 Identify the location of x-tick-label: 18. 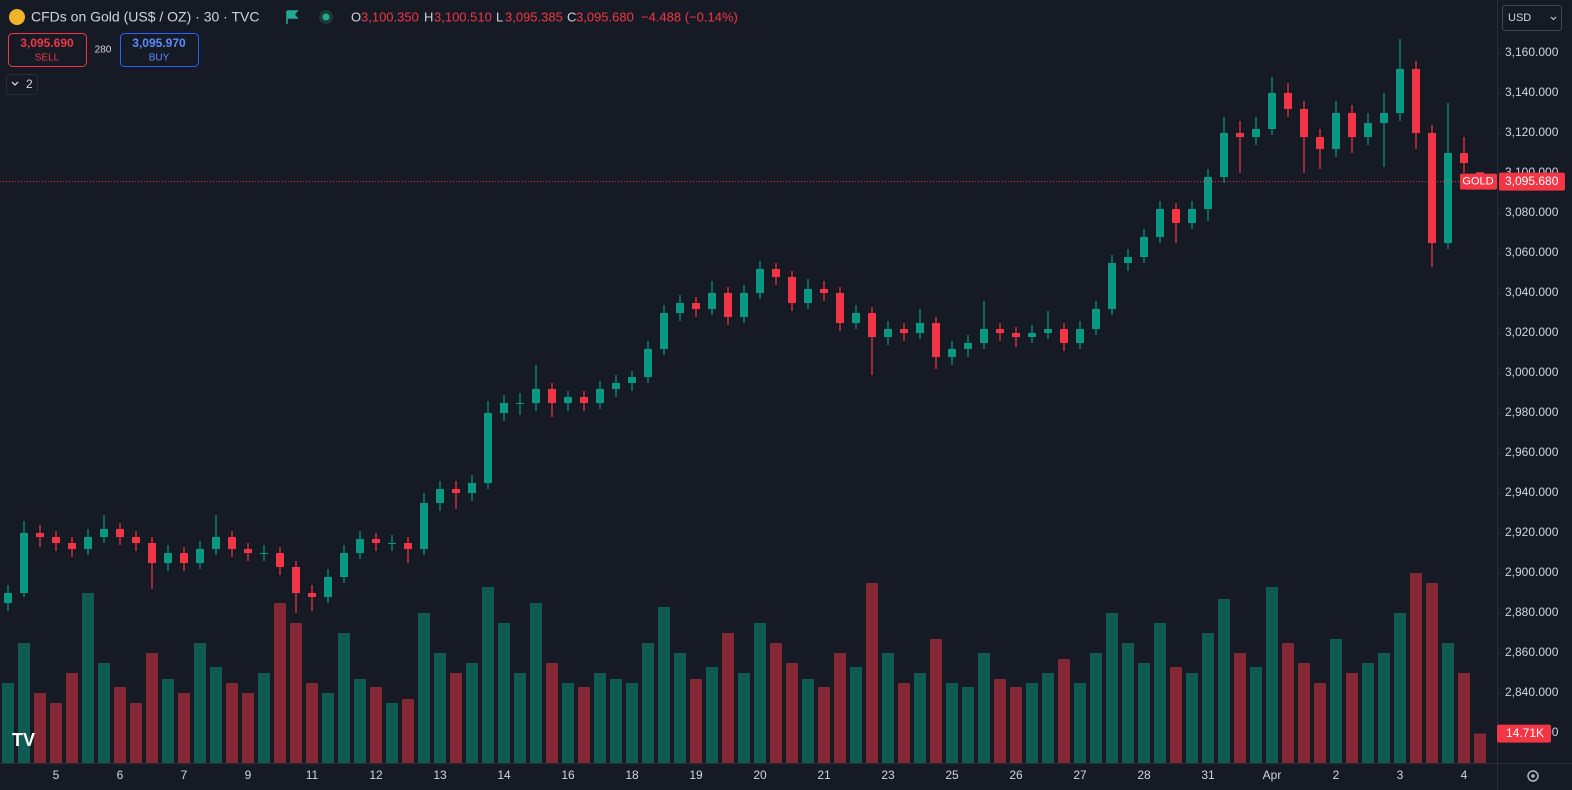
(632, 775).